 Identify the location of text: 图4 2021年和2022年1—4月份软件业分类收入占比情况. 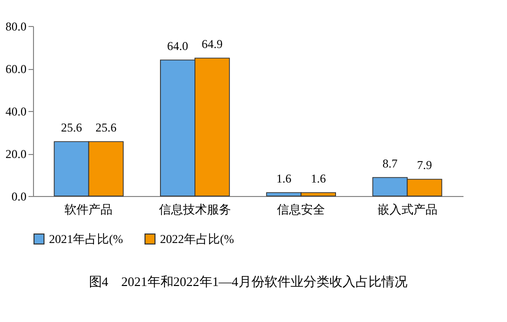
(248, 281).